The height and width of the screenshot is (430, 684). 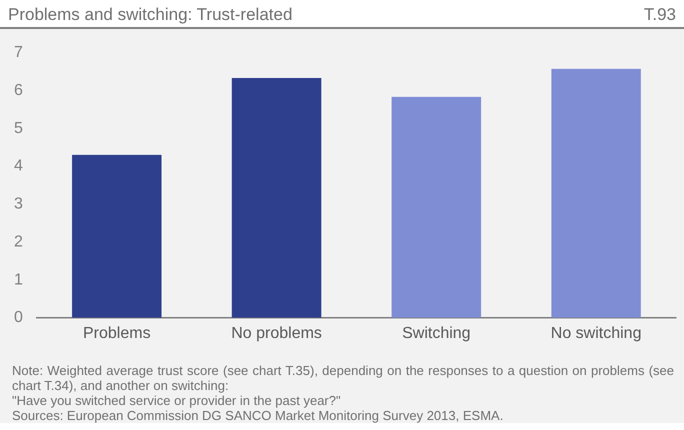 What do you see at coordinates (18, 90) in the screenshot?
I see `y-tick-label: 6` at bounding box center [18, 90].